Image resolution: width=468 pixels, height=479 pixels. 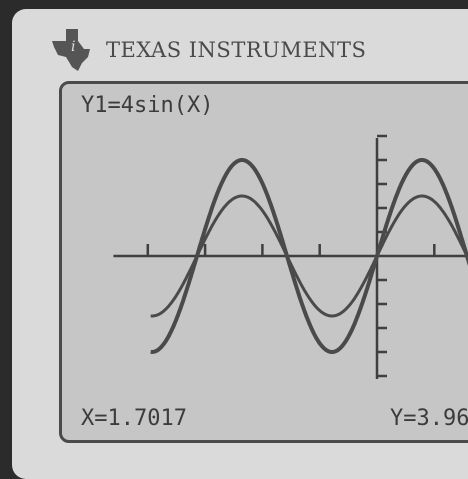 I want to click on brand-header: i TEXAS INSTRUMENTS, so click(x=207, y=50).